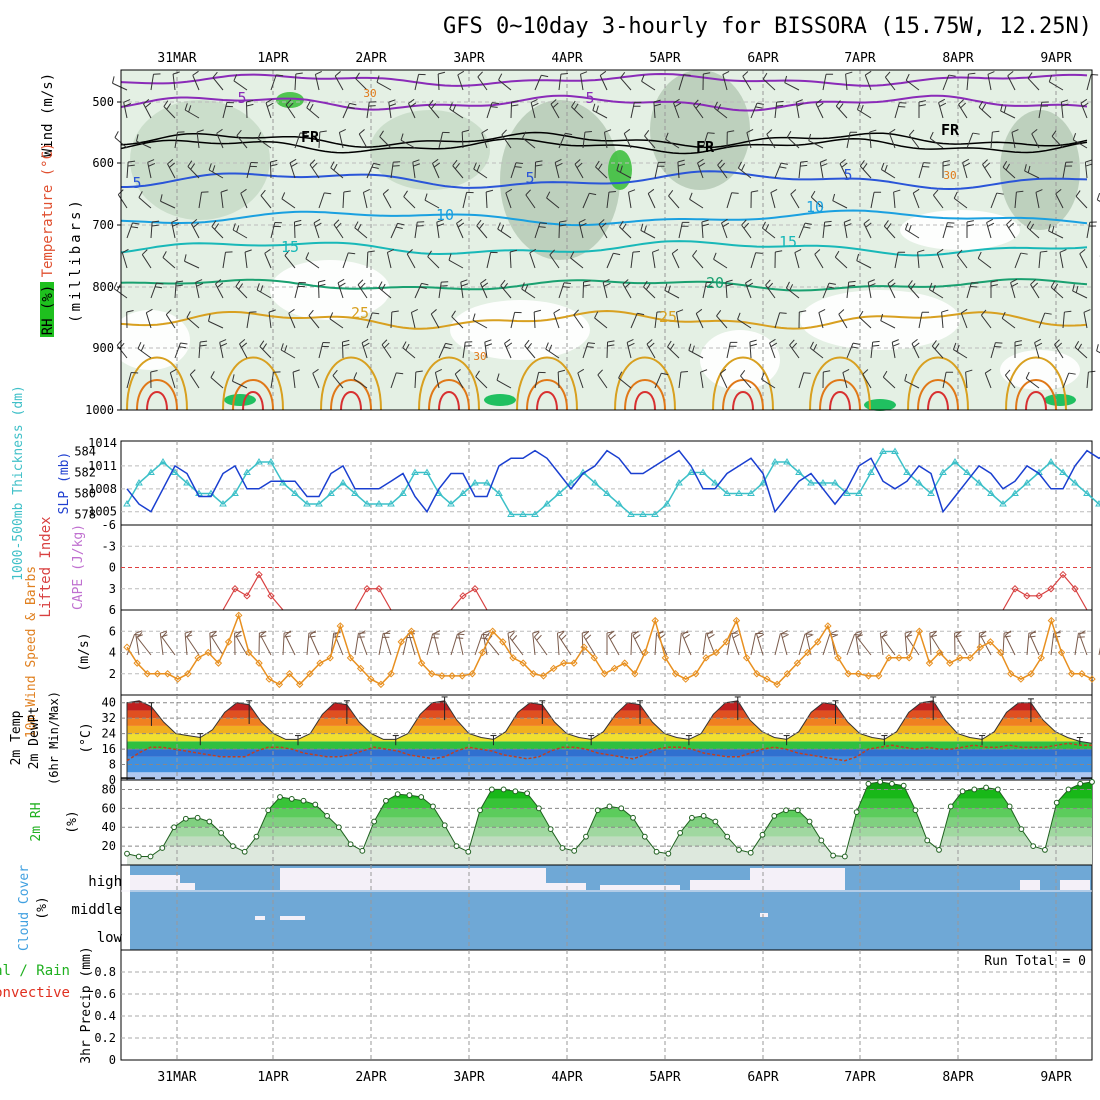 Image resolution: width=1100 pixels, height=1100 pixels. I want to click on precip-grid, so click(606, 1005).